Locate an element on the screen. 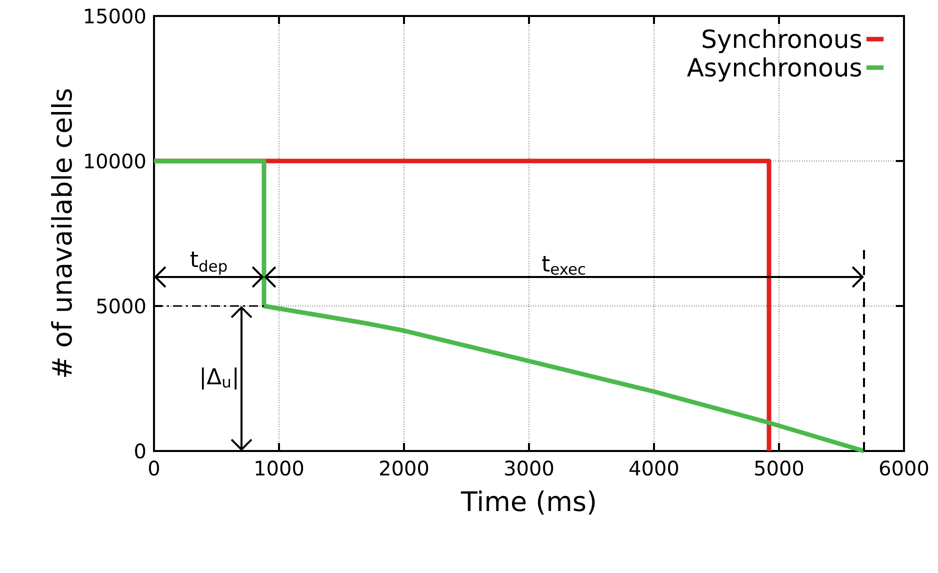 The image size is (938, 573). x-tick-label: 6000 is located at coordinates (904, 468).